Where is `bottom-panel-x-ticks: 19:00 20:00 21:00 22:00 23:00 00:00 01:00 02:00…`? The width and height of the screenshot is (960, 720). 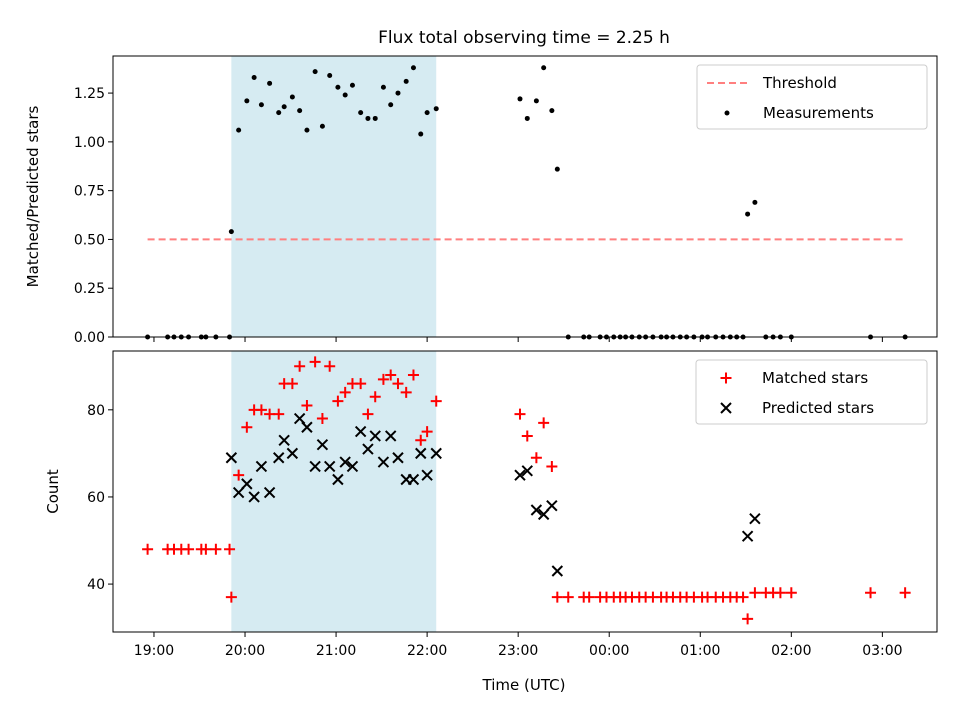 bottom-panel-x-ticks: 19:00 20:00 21:00 22:00 23:00 00:00 01:00 02:00… is located at coordinates (518, 645).